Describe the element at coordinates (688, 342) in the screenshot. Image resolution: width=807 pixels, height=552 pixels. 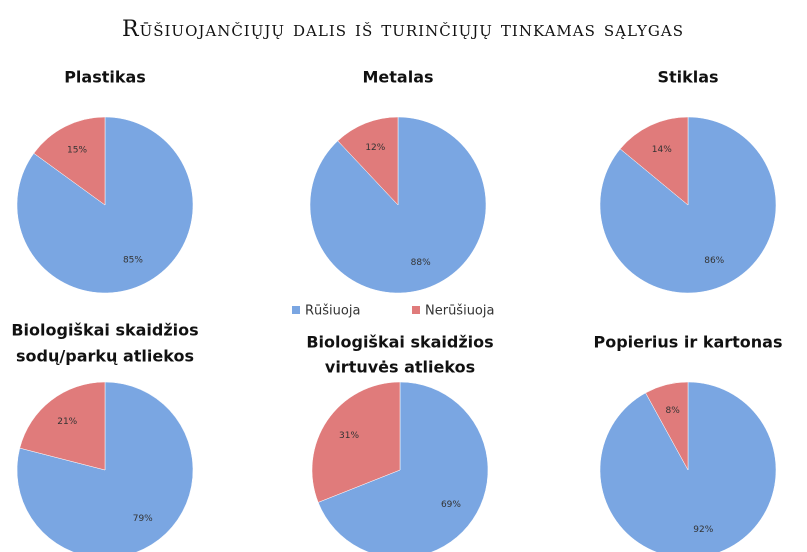
I see `pie-title: Popierius ir kartonas` at that location.